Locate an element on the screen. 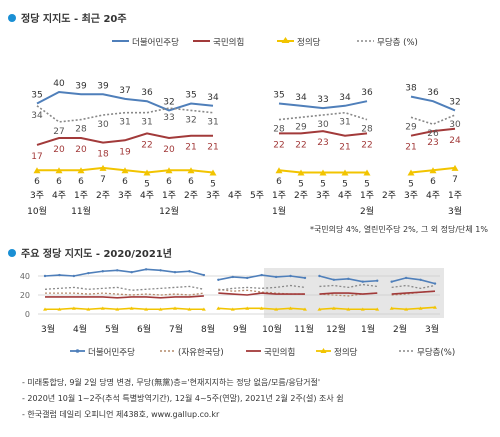 This screenshot has height=437, width=500. x-month-label: 6월 is located at coordinates (144, 329).